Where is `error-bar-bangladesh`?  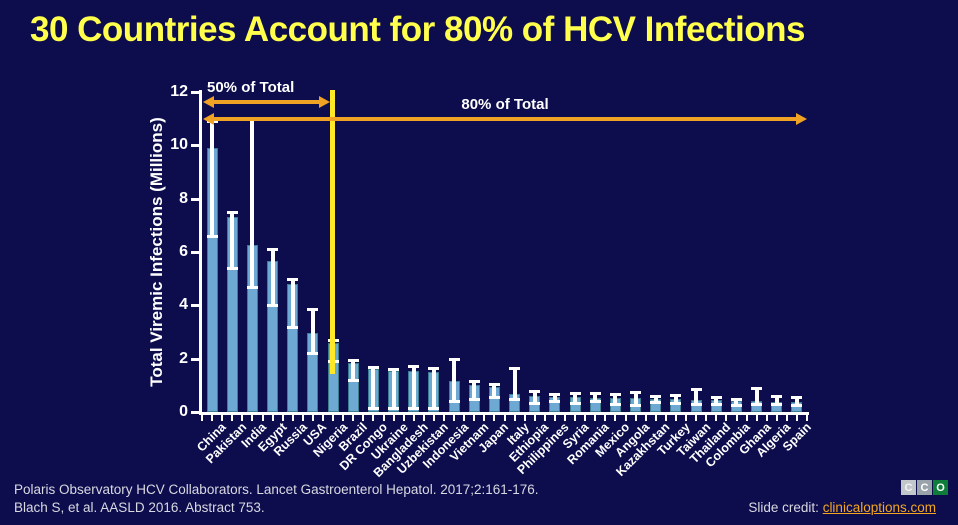 error-bar-bangladesh is located at coordinates (413, 387).